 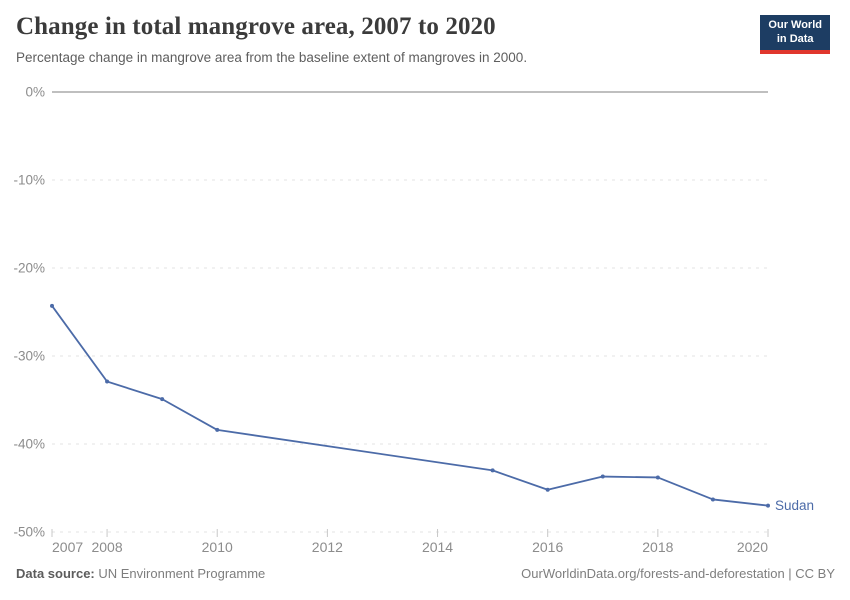 I want to click on x-axis-tick-label: 2020, so click(x=752, y=547).